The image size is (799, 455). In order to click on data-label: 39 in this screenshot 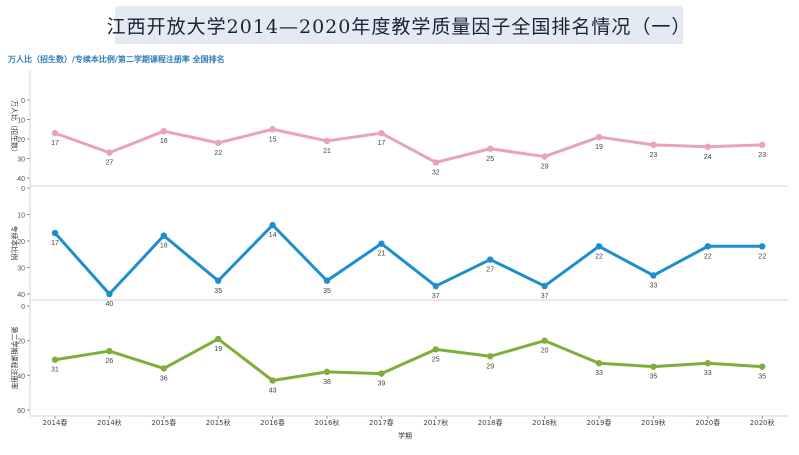, I will do `click(382, 384)`.